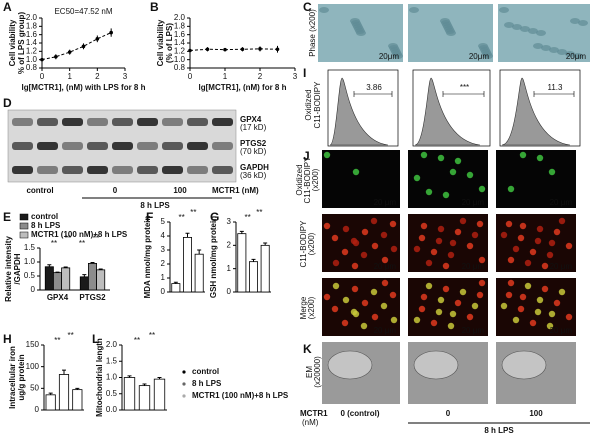 This screenshot has height=437, width=600. What do you see at coordinates (21, 377) in the screenshot?
I see `y-axis-label: ug/g protein` at bounding box center [21, 377].